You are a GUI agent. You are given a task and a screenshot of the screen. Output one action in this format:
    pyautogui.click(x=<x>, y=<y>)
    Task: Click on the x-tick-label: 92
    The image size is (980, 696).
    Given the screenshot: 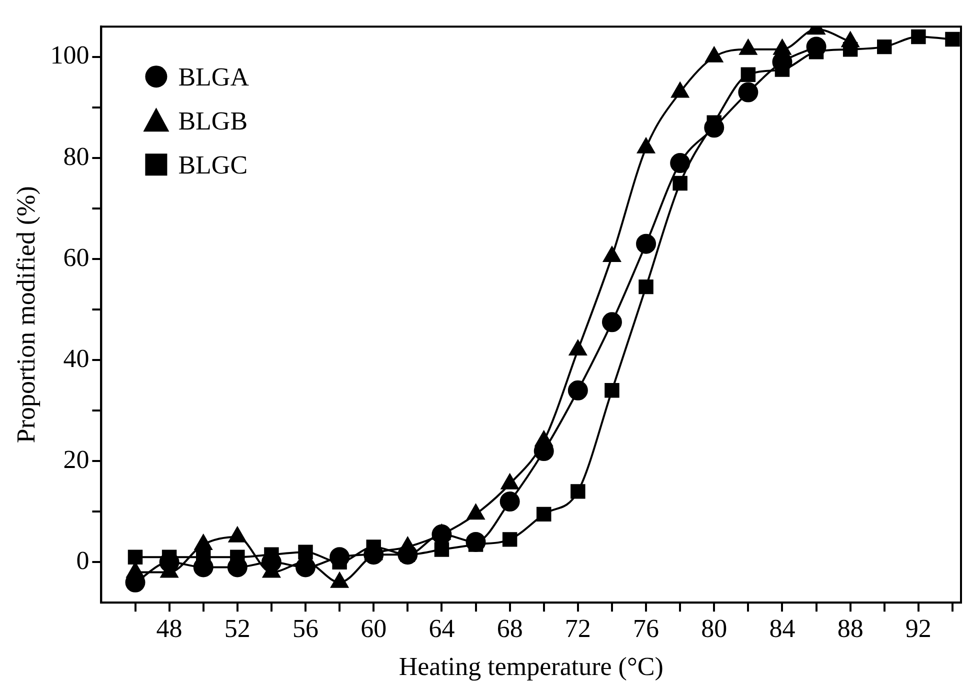 What is the action you would take?
    pyautogui.click(x=918, y=629)
    